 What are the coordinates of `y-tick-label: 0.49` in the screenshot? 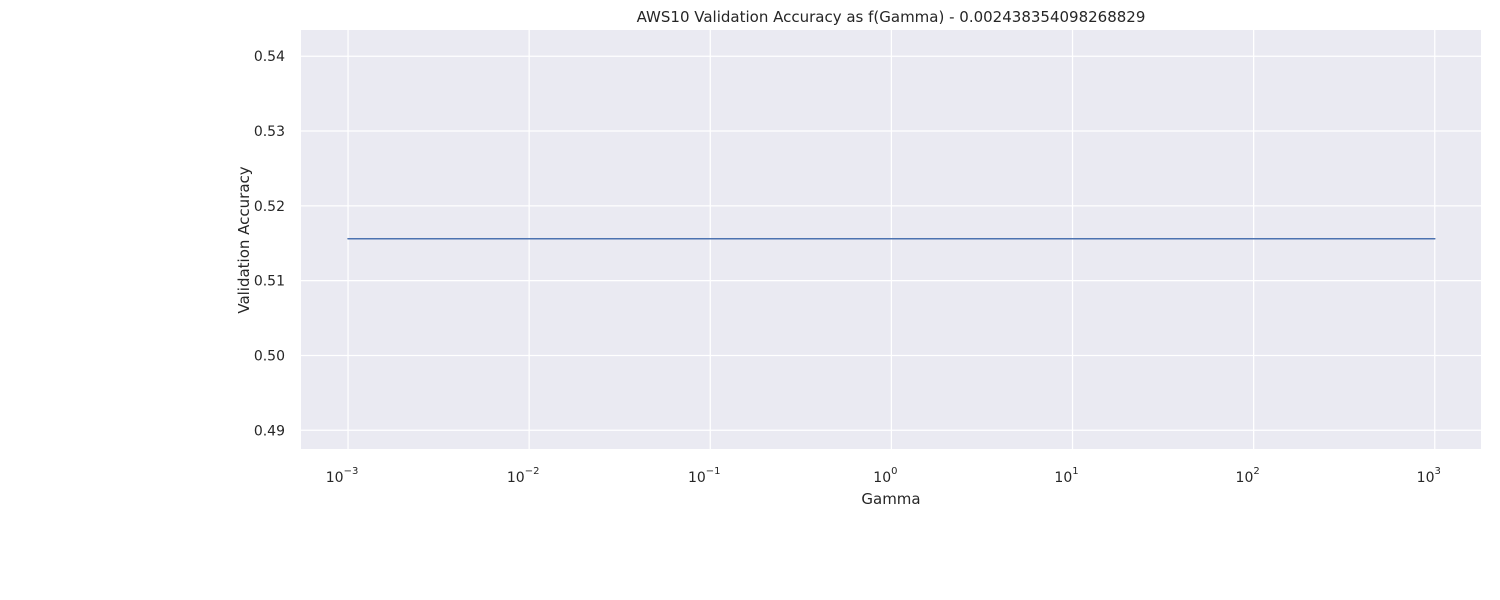 It's located at (269, 431).